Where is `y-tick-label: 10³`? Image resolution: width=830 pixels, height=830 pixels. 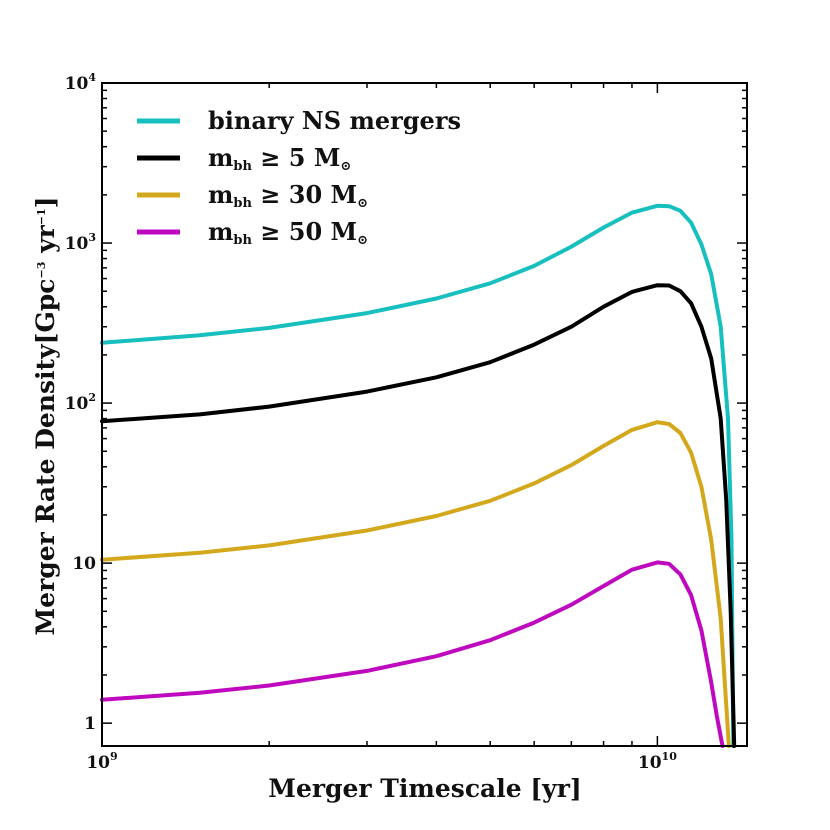 y-tick-label: 10³ is located at coordinates (80, 242).